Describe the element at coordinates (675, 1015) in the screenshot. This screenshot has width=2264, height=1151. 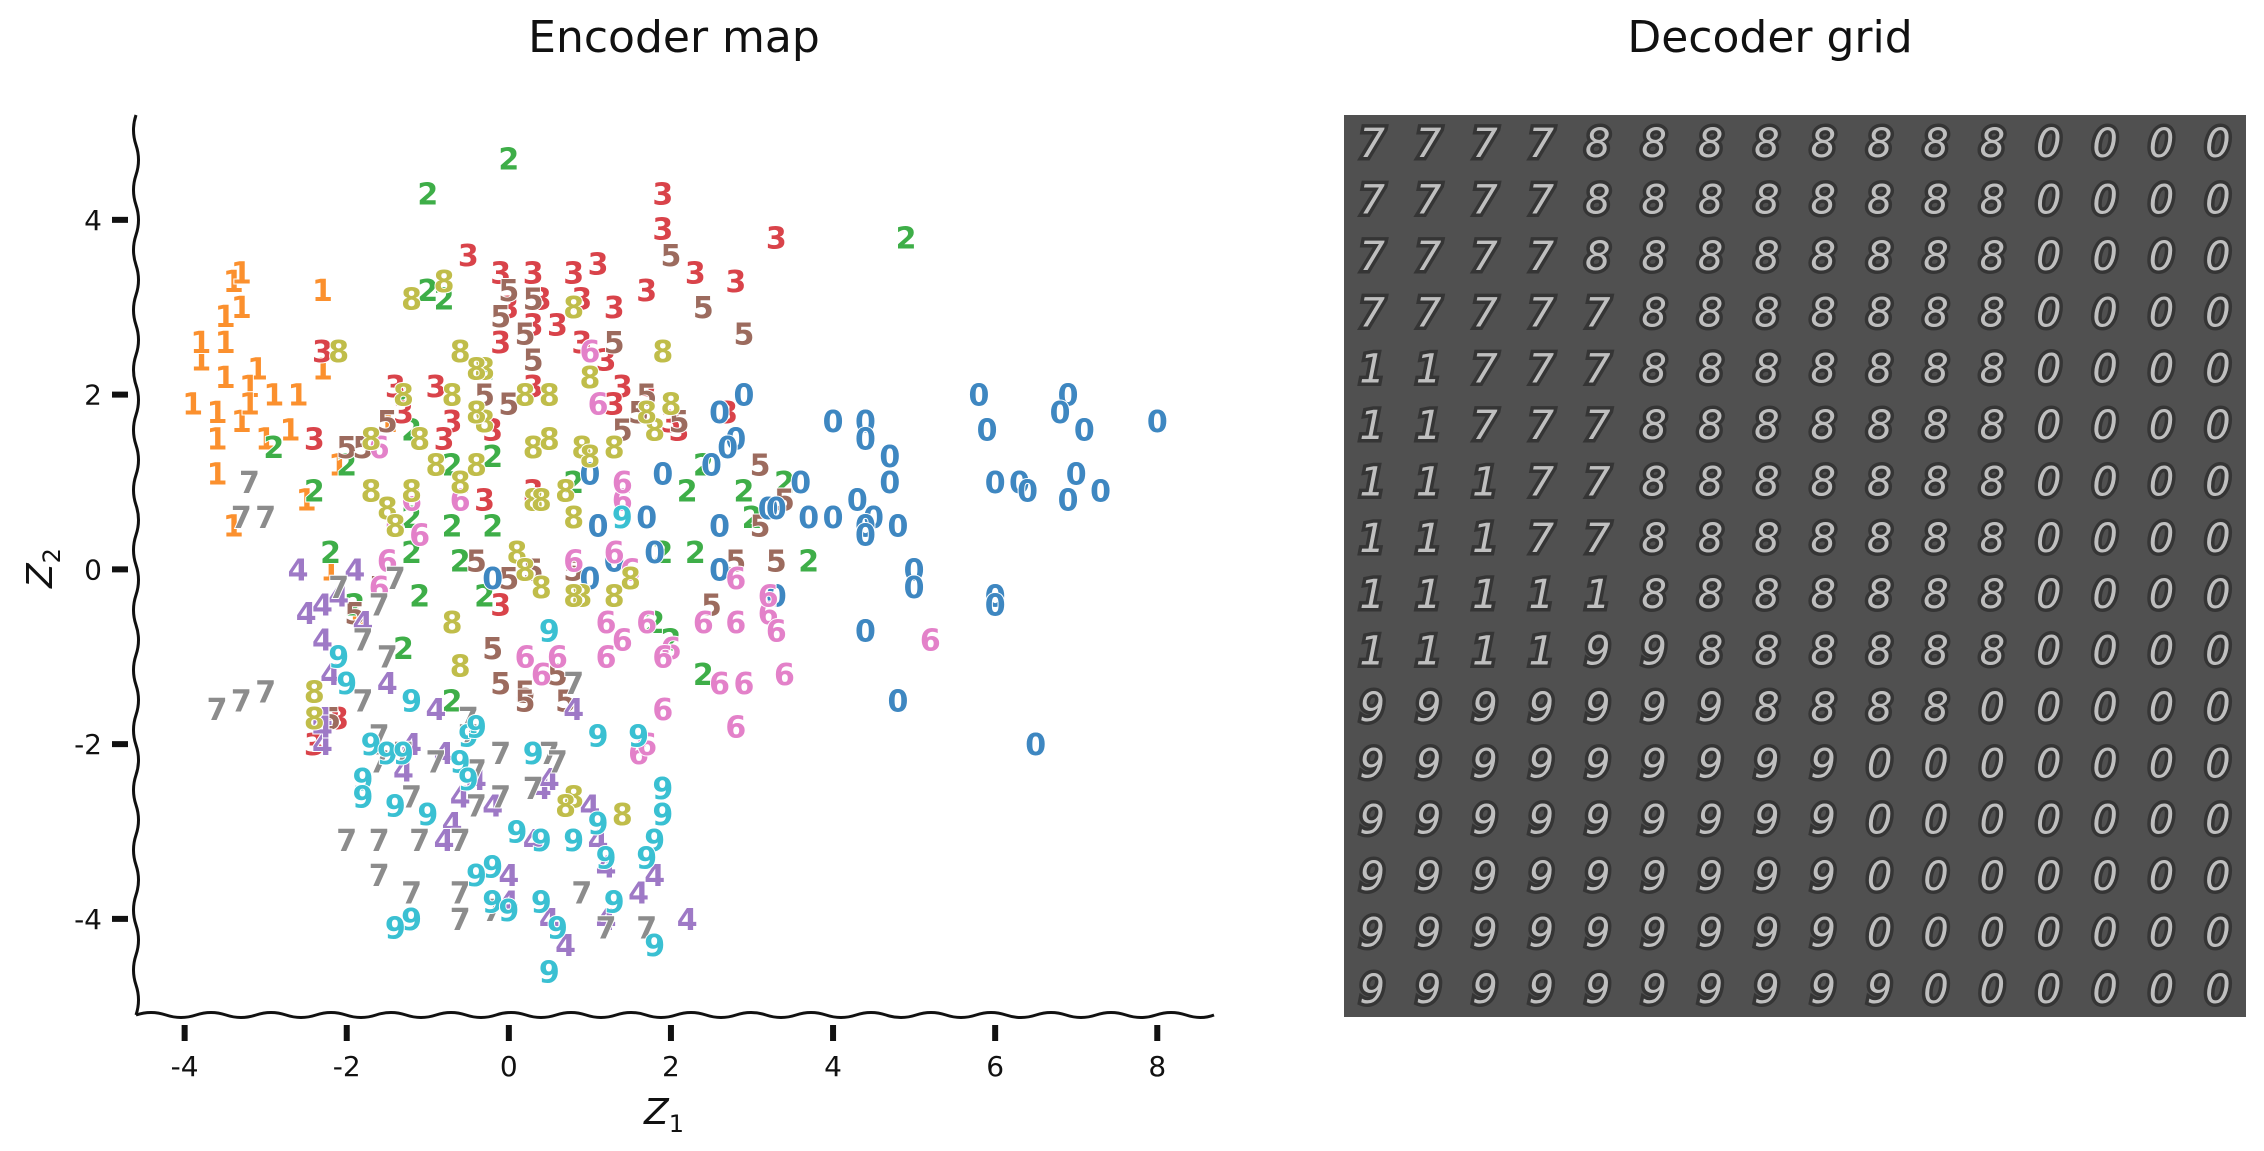
I see `x-axis-line` at that location.